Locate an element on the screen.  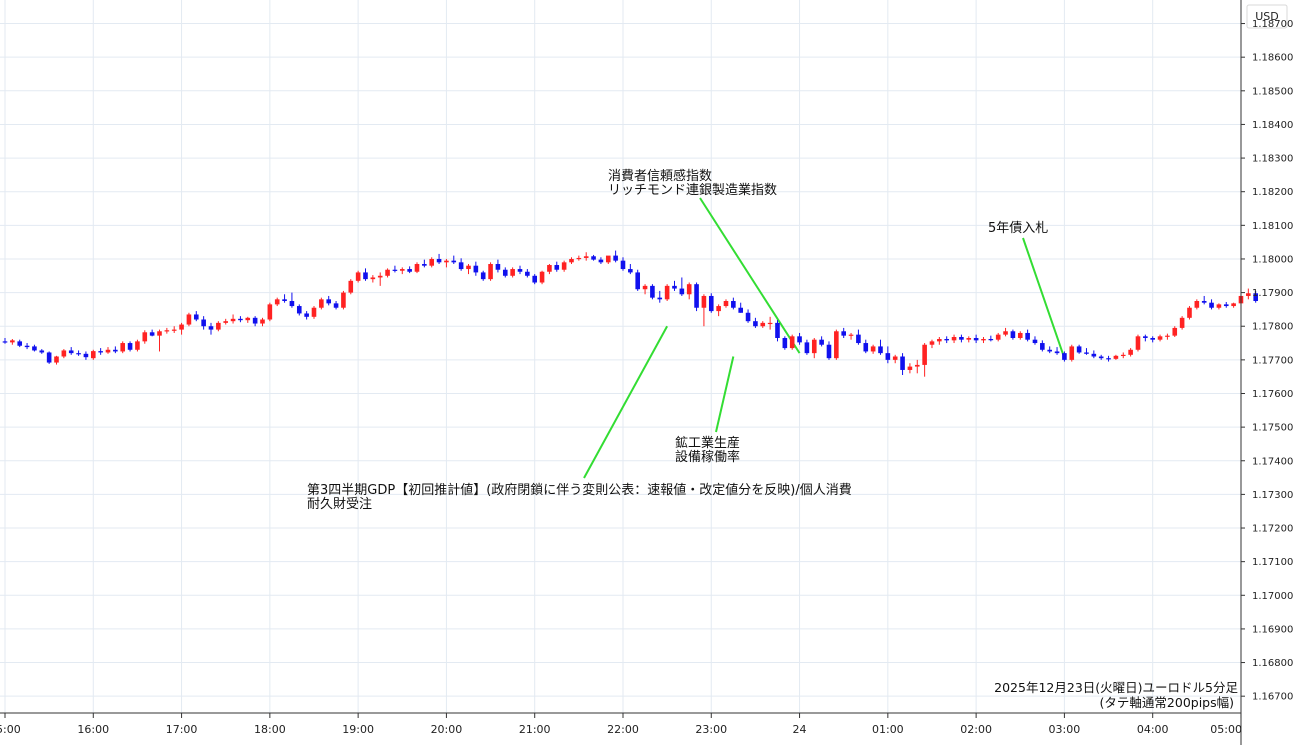
x-tick-label: 22:00 is located at coordinates (623, 729).